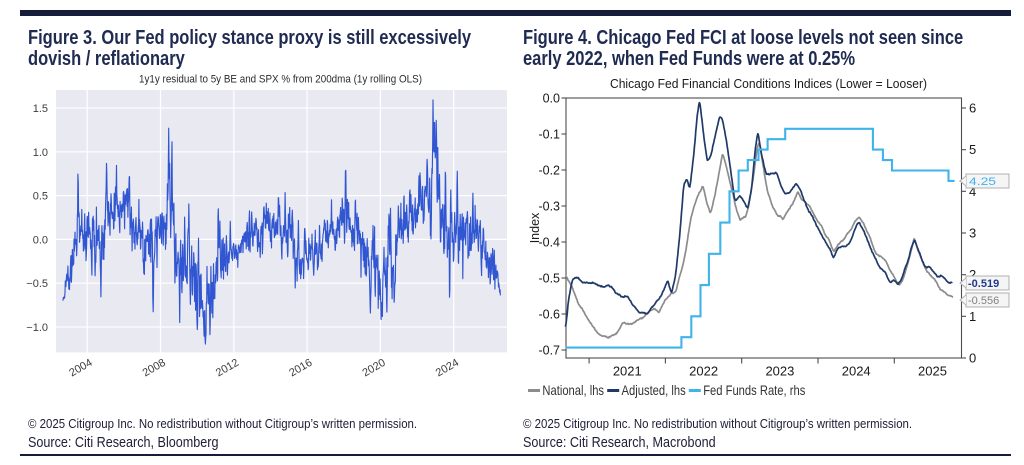 The width and height of the screenshot is (1024, 465). I want to click on svg-text: 6, so click(972, 108).